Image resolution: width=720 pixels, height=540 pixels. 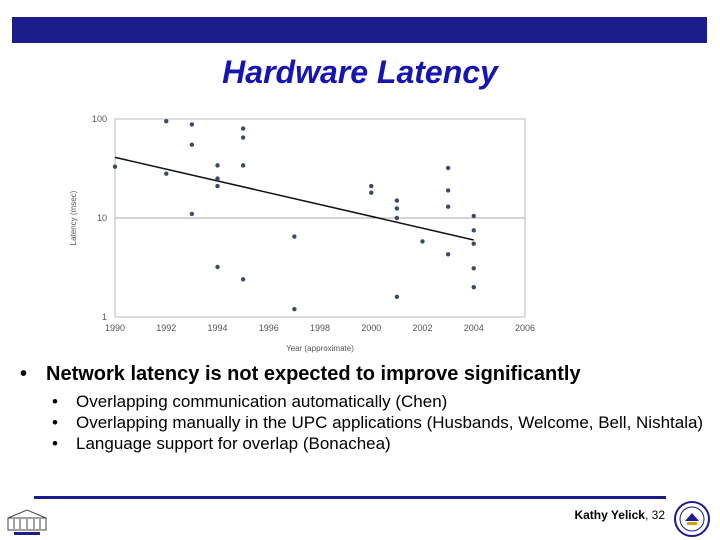 What do you see at coordinates (104, 317) in the screenshot?
I see `y-tick-label: 1` at bounding box center [104, 317].